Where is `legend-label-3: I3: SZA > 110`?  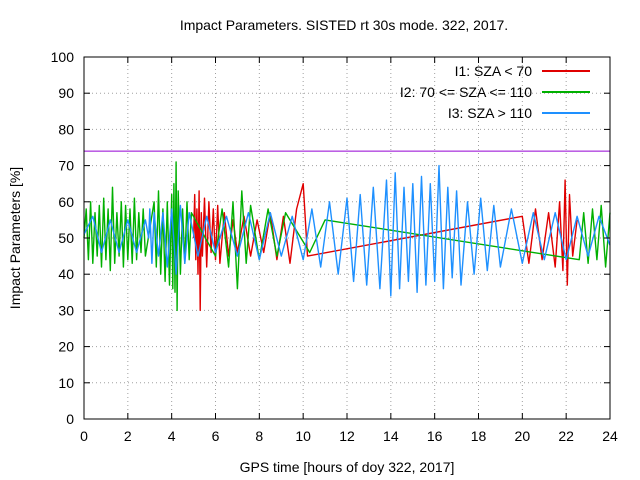
legend-label-3: I3: SZA > 110 is located at coordinates (490, 113).